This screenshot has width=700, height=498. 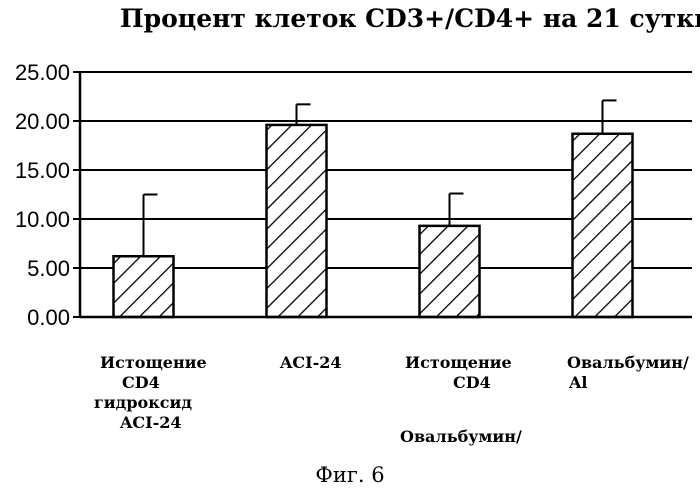 I want to click on x-label-bar-1-line-3: гидроксид, so click(x=152, y=403).